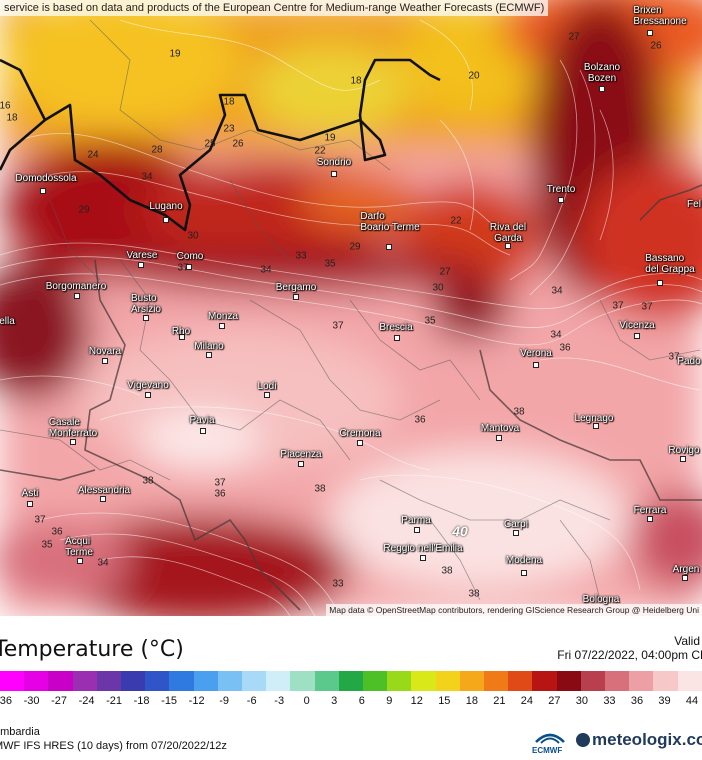 The image size is (702, 760). What do you see at coordinates (526, 701) in the screenshot?
I see `color-scale-tick: 24` at bounding box center [526, 701].